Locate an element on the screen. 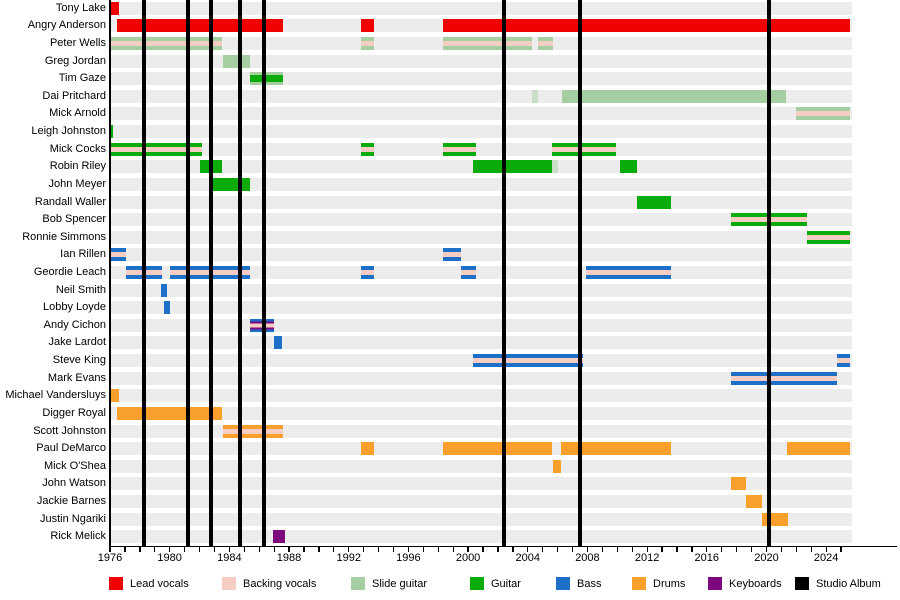 Image resolution: width=900 pixels, height=600 pixels. member-label-steve-king: Steve King is located at coordinates (79, 360).